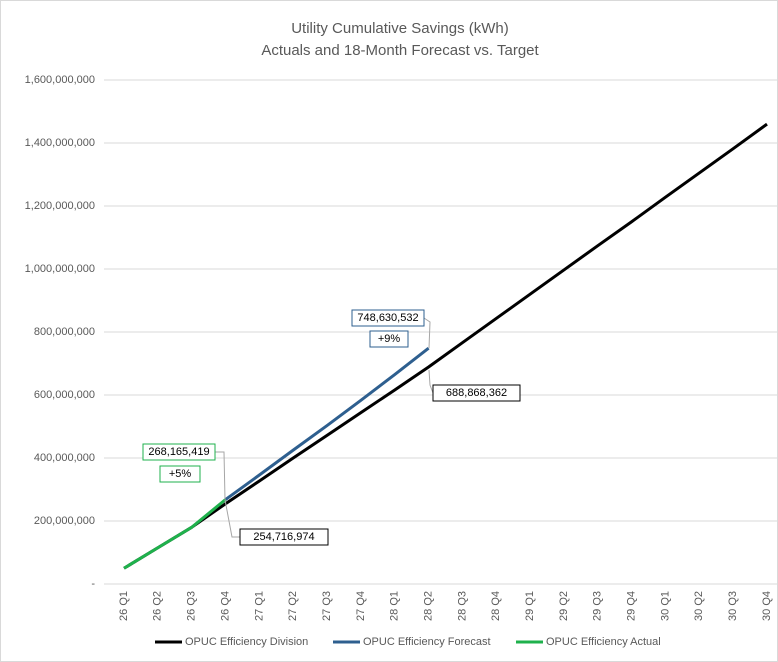  I want to click on x-tick-label: 30 Q2, so click(699, 606).